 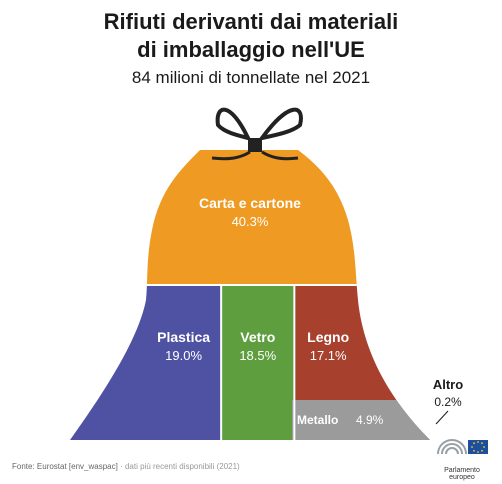 I want to click on label-plastica: Plastica 19.0%, so click(x=183, y=346).